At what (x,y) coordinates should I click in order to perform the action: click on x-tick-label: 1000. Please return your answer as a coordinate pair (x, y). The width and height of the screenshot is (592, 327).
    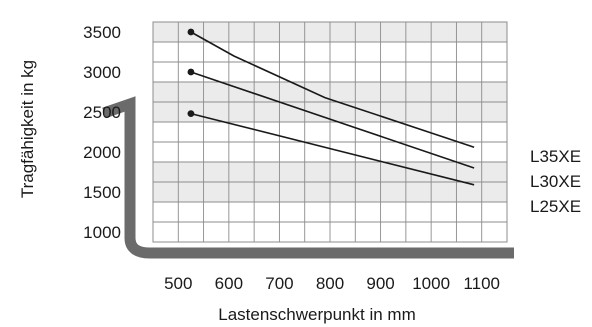
    Looking at the image, I should click on (431, 283).